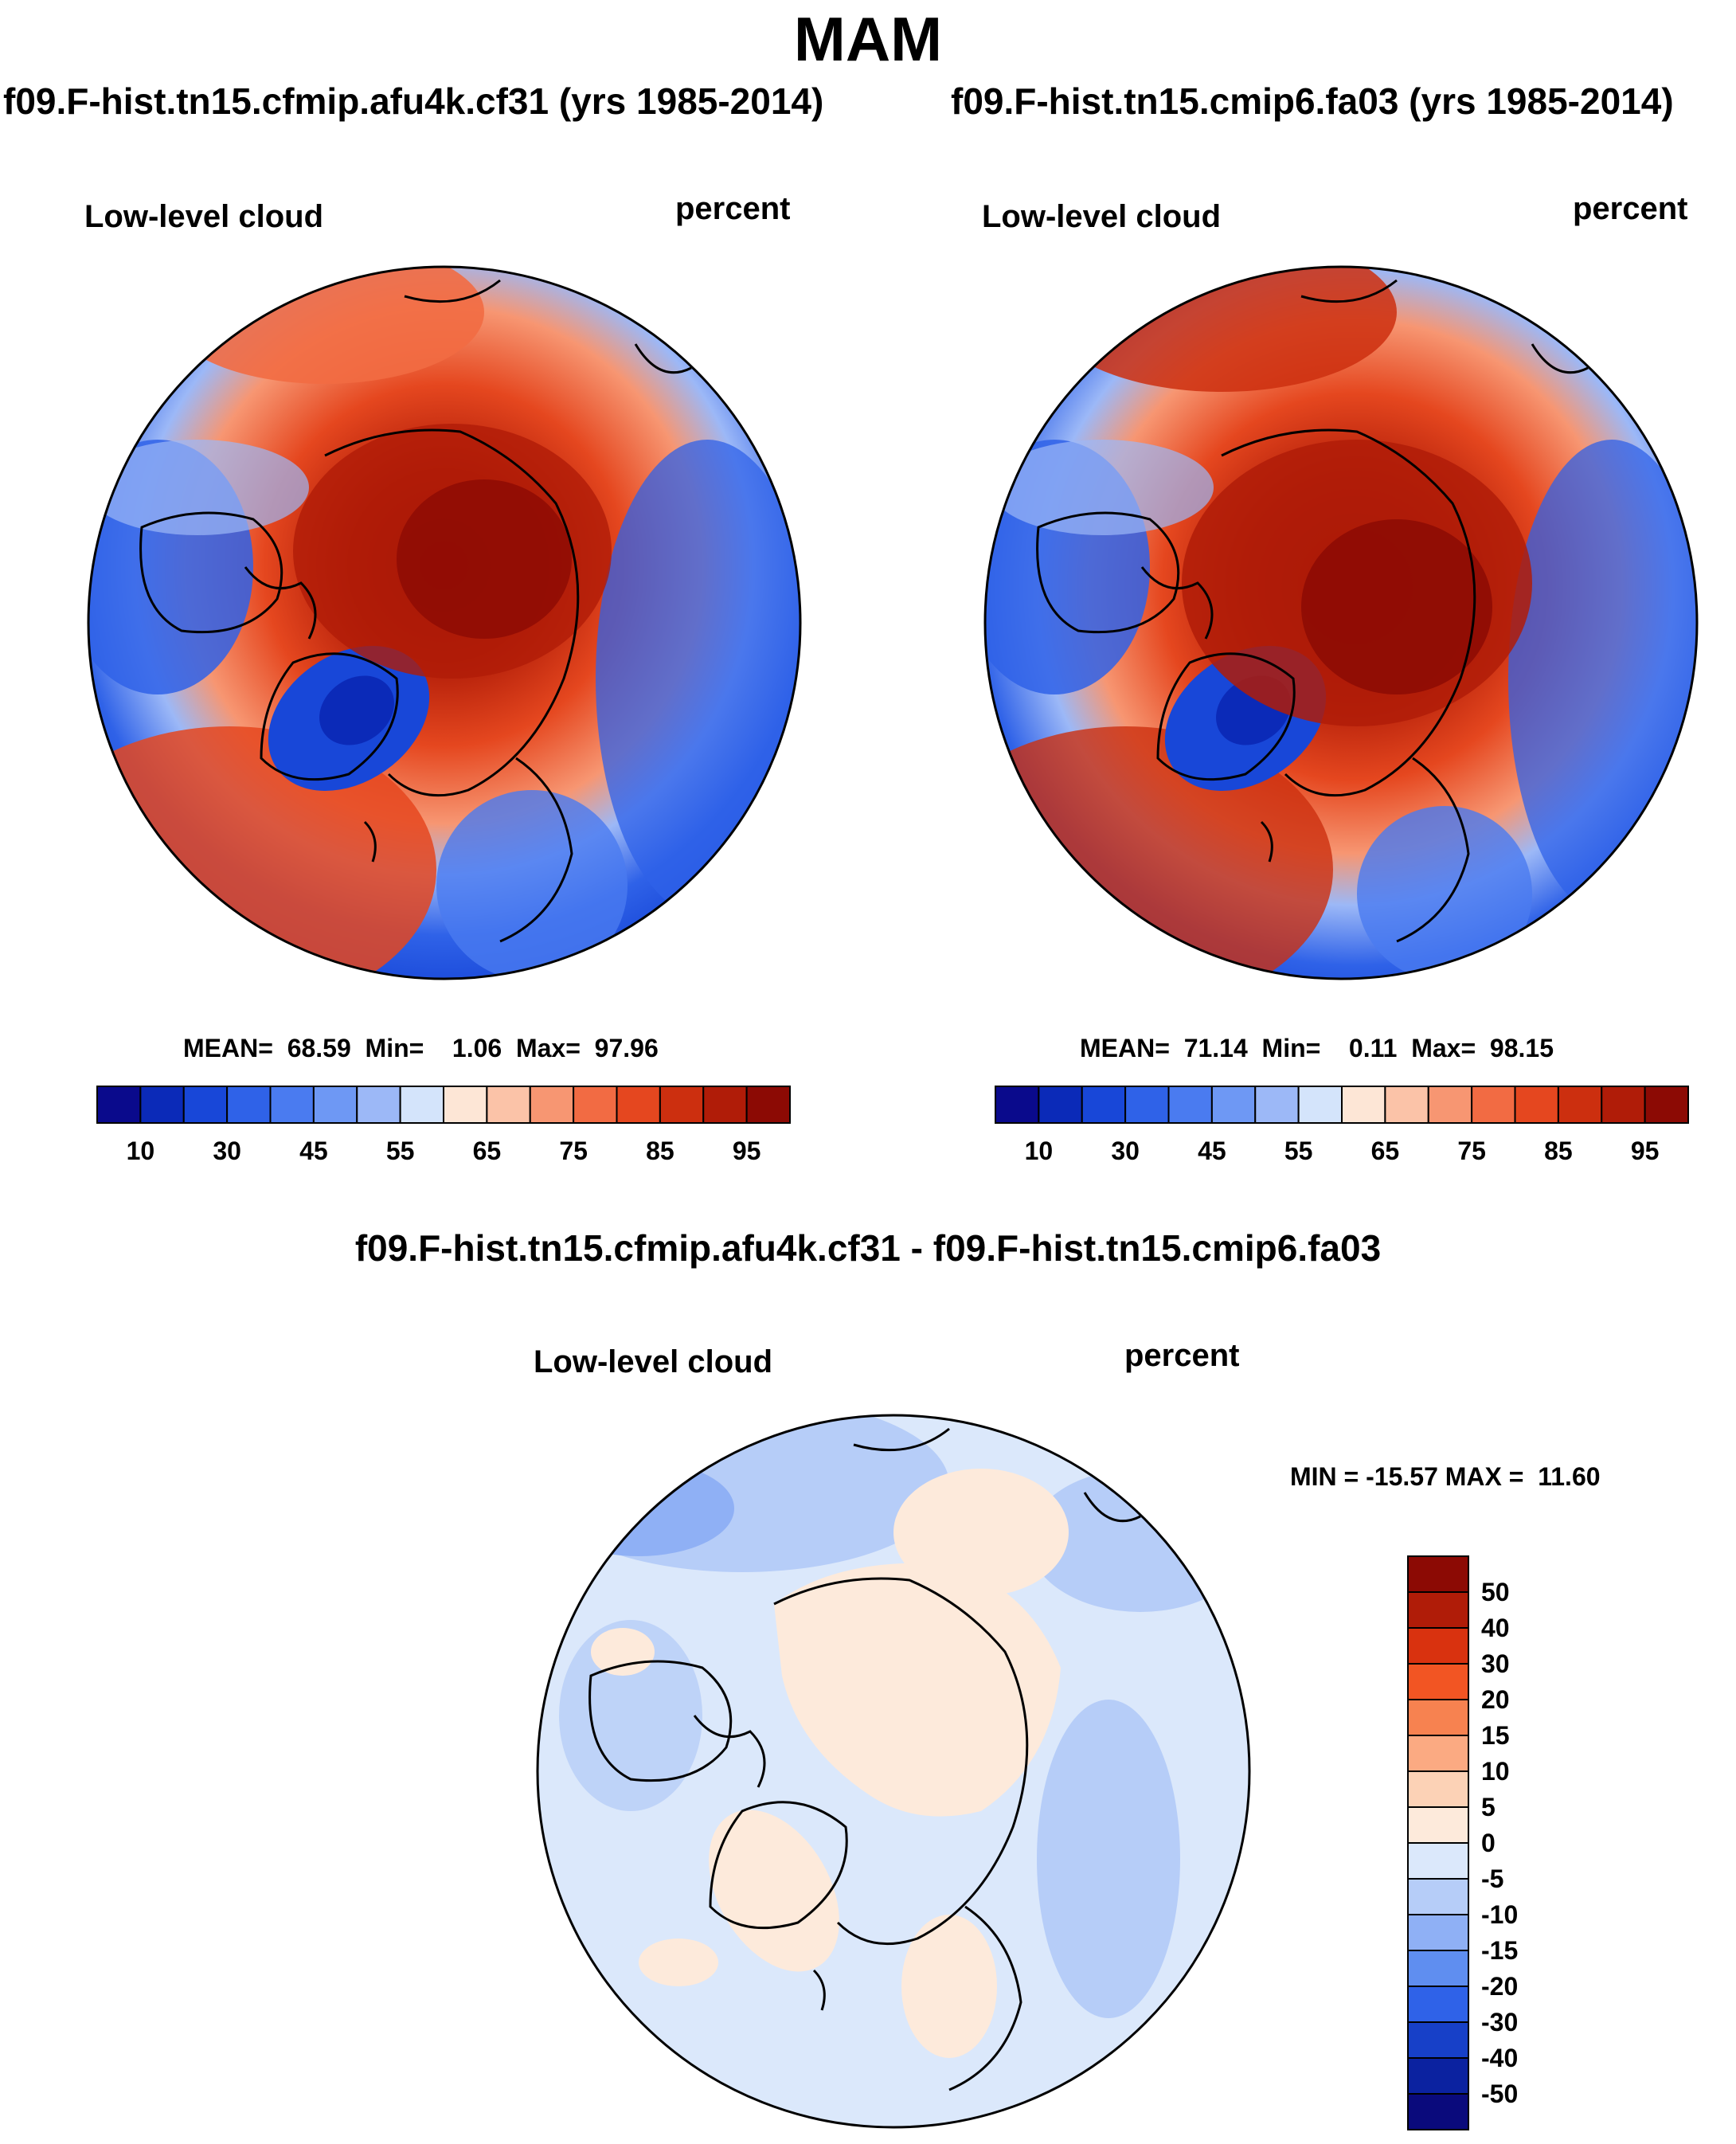  Describe the element at coordinates (204, 217) in the screenshot. I see `panel-left-variable: Low-level cloud` at that location.